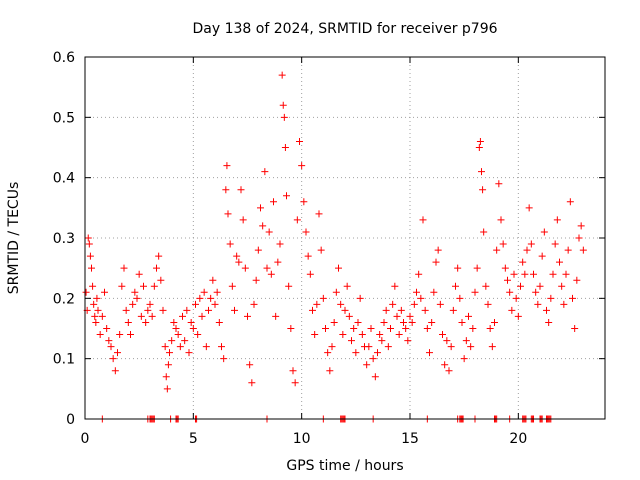 The image size is (640, 480). Describe the element at coordinates (518, 439) in the screenshot. I see `x-tick-label: 20` at that location.